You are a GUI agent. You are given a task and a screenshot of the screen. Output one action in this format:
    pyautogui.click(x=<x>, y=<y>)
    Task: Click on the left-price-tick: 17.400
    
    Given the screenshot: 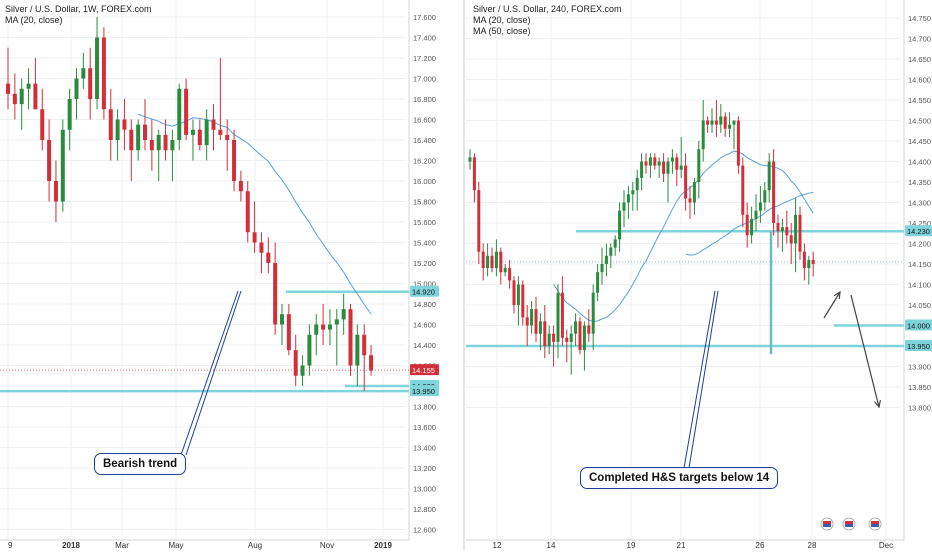 What is the action you would take?
    pyautogui.click(x=424, y=38)
    